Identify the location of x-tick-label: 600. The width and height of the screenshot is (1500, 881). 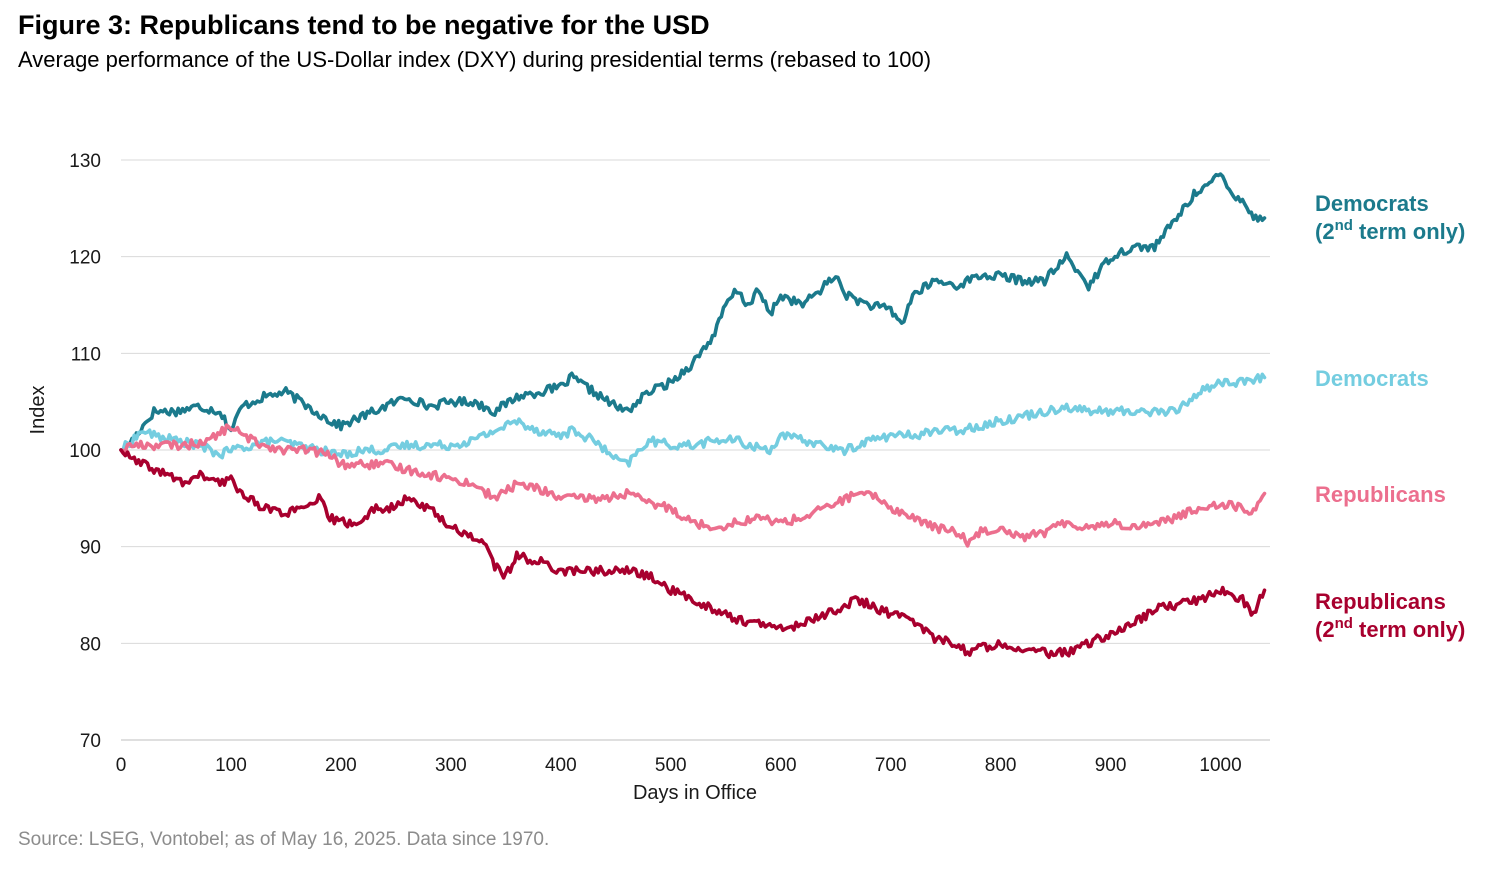
(781, 765).